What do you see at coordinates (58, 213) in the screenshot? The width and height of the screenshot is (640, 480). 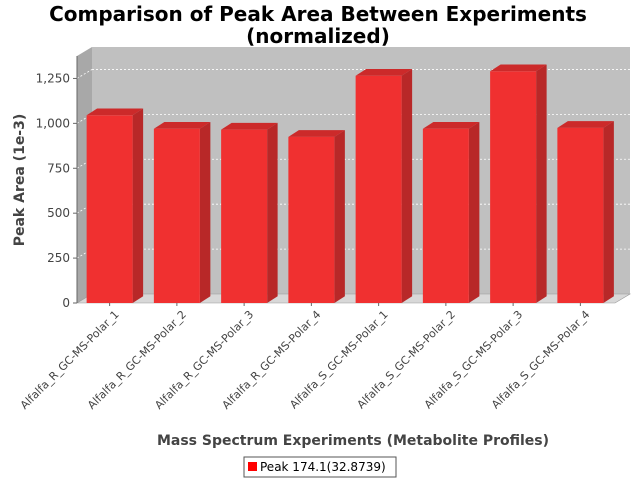 I see `y-tick-label: 500` at bounding box center [58, 213].